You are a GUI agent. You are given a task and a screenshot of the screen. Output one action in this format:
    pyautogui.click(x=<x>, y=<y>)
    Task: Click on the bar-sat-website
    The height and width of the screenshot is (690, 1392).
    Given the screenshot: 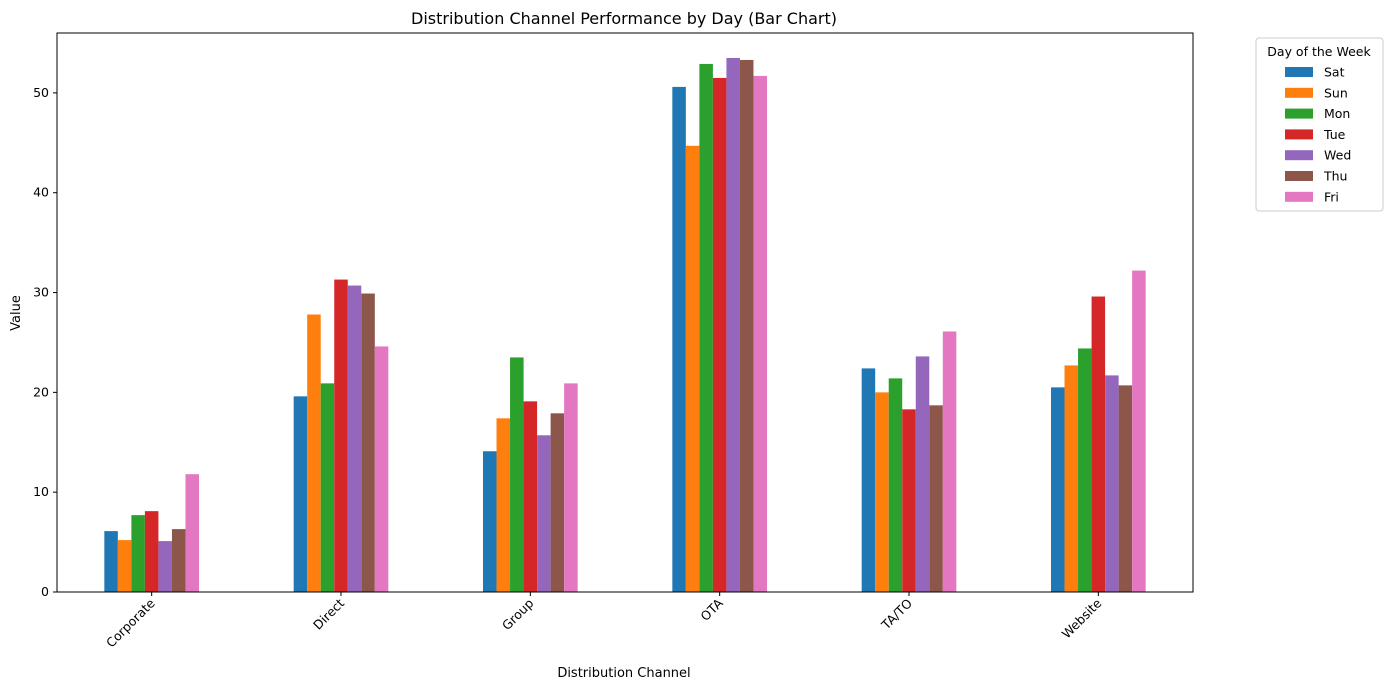 What is the action you would take?
    pyautogui.click(x=1058, y=489)
    